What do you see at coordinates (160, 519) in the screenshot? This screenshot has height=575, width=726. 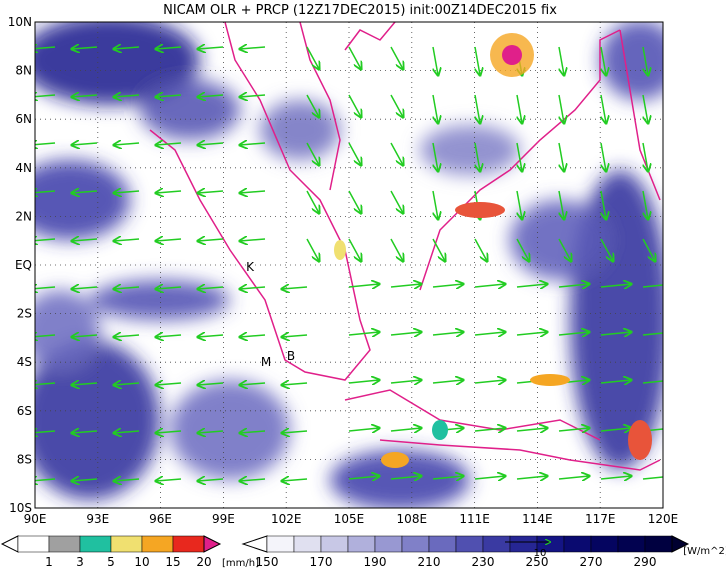 I see `lon-label: 96E` at bounding box center [160, 519].